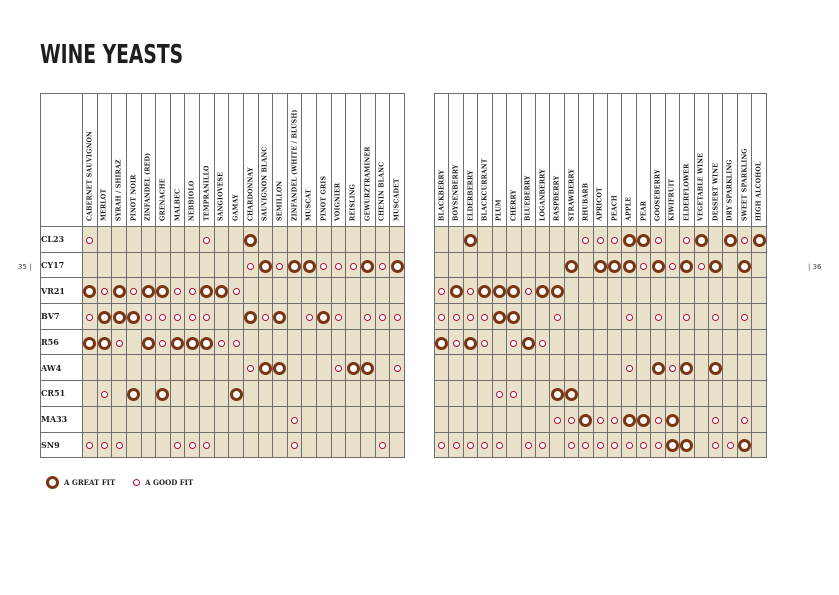 This screenshot has height=595, width=839. What do you see at coordinates (382, 191) in the screenshot?
I see `column-header-label: CHENIN BLANC` at bounding box center [382, 191].